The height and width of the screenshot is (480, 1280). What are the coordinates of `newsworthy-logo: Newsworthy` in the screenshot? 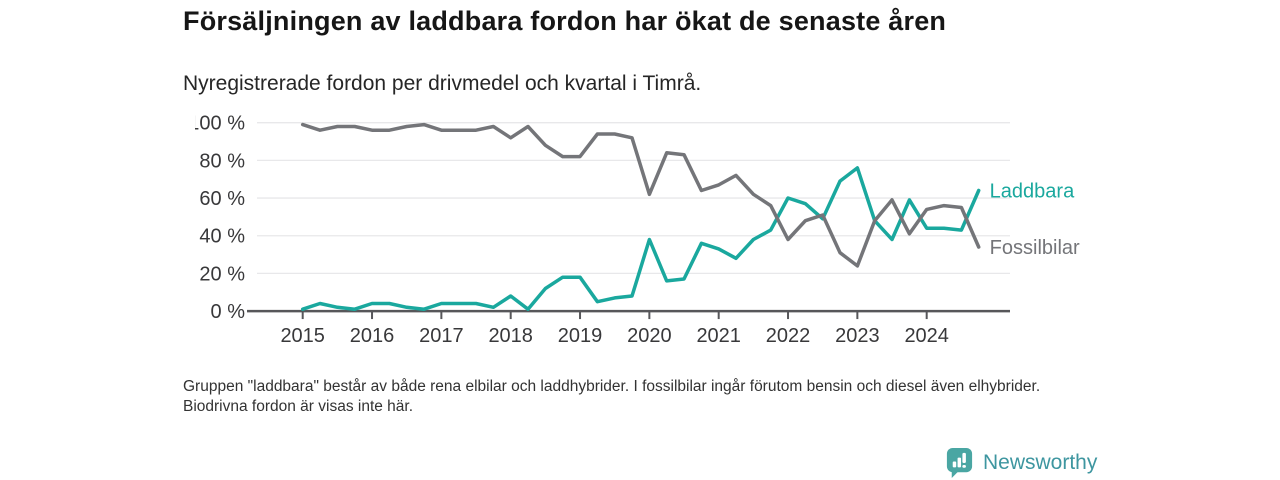 It's located at (1020, 462).